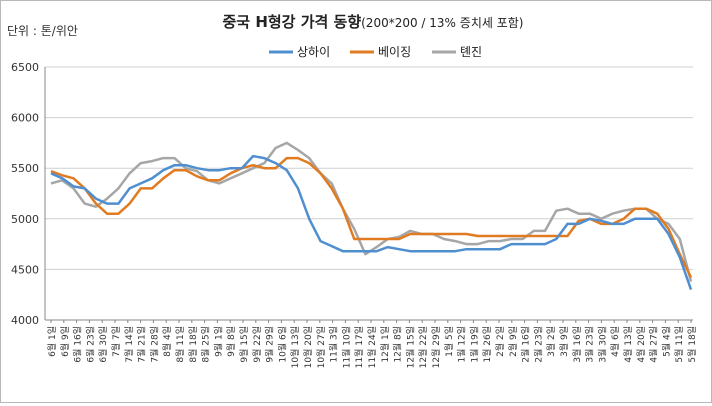 The height and width of the screenshot is (406, 712). What do you see at coordinates (410, 347) in the screenshot?
I see `x-tick-label: 12월 15일` at bounding box center [410, 347].